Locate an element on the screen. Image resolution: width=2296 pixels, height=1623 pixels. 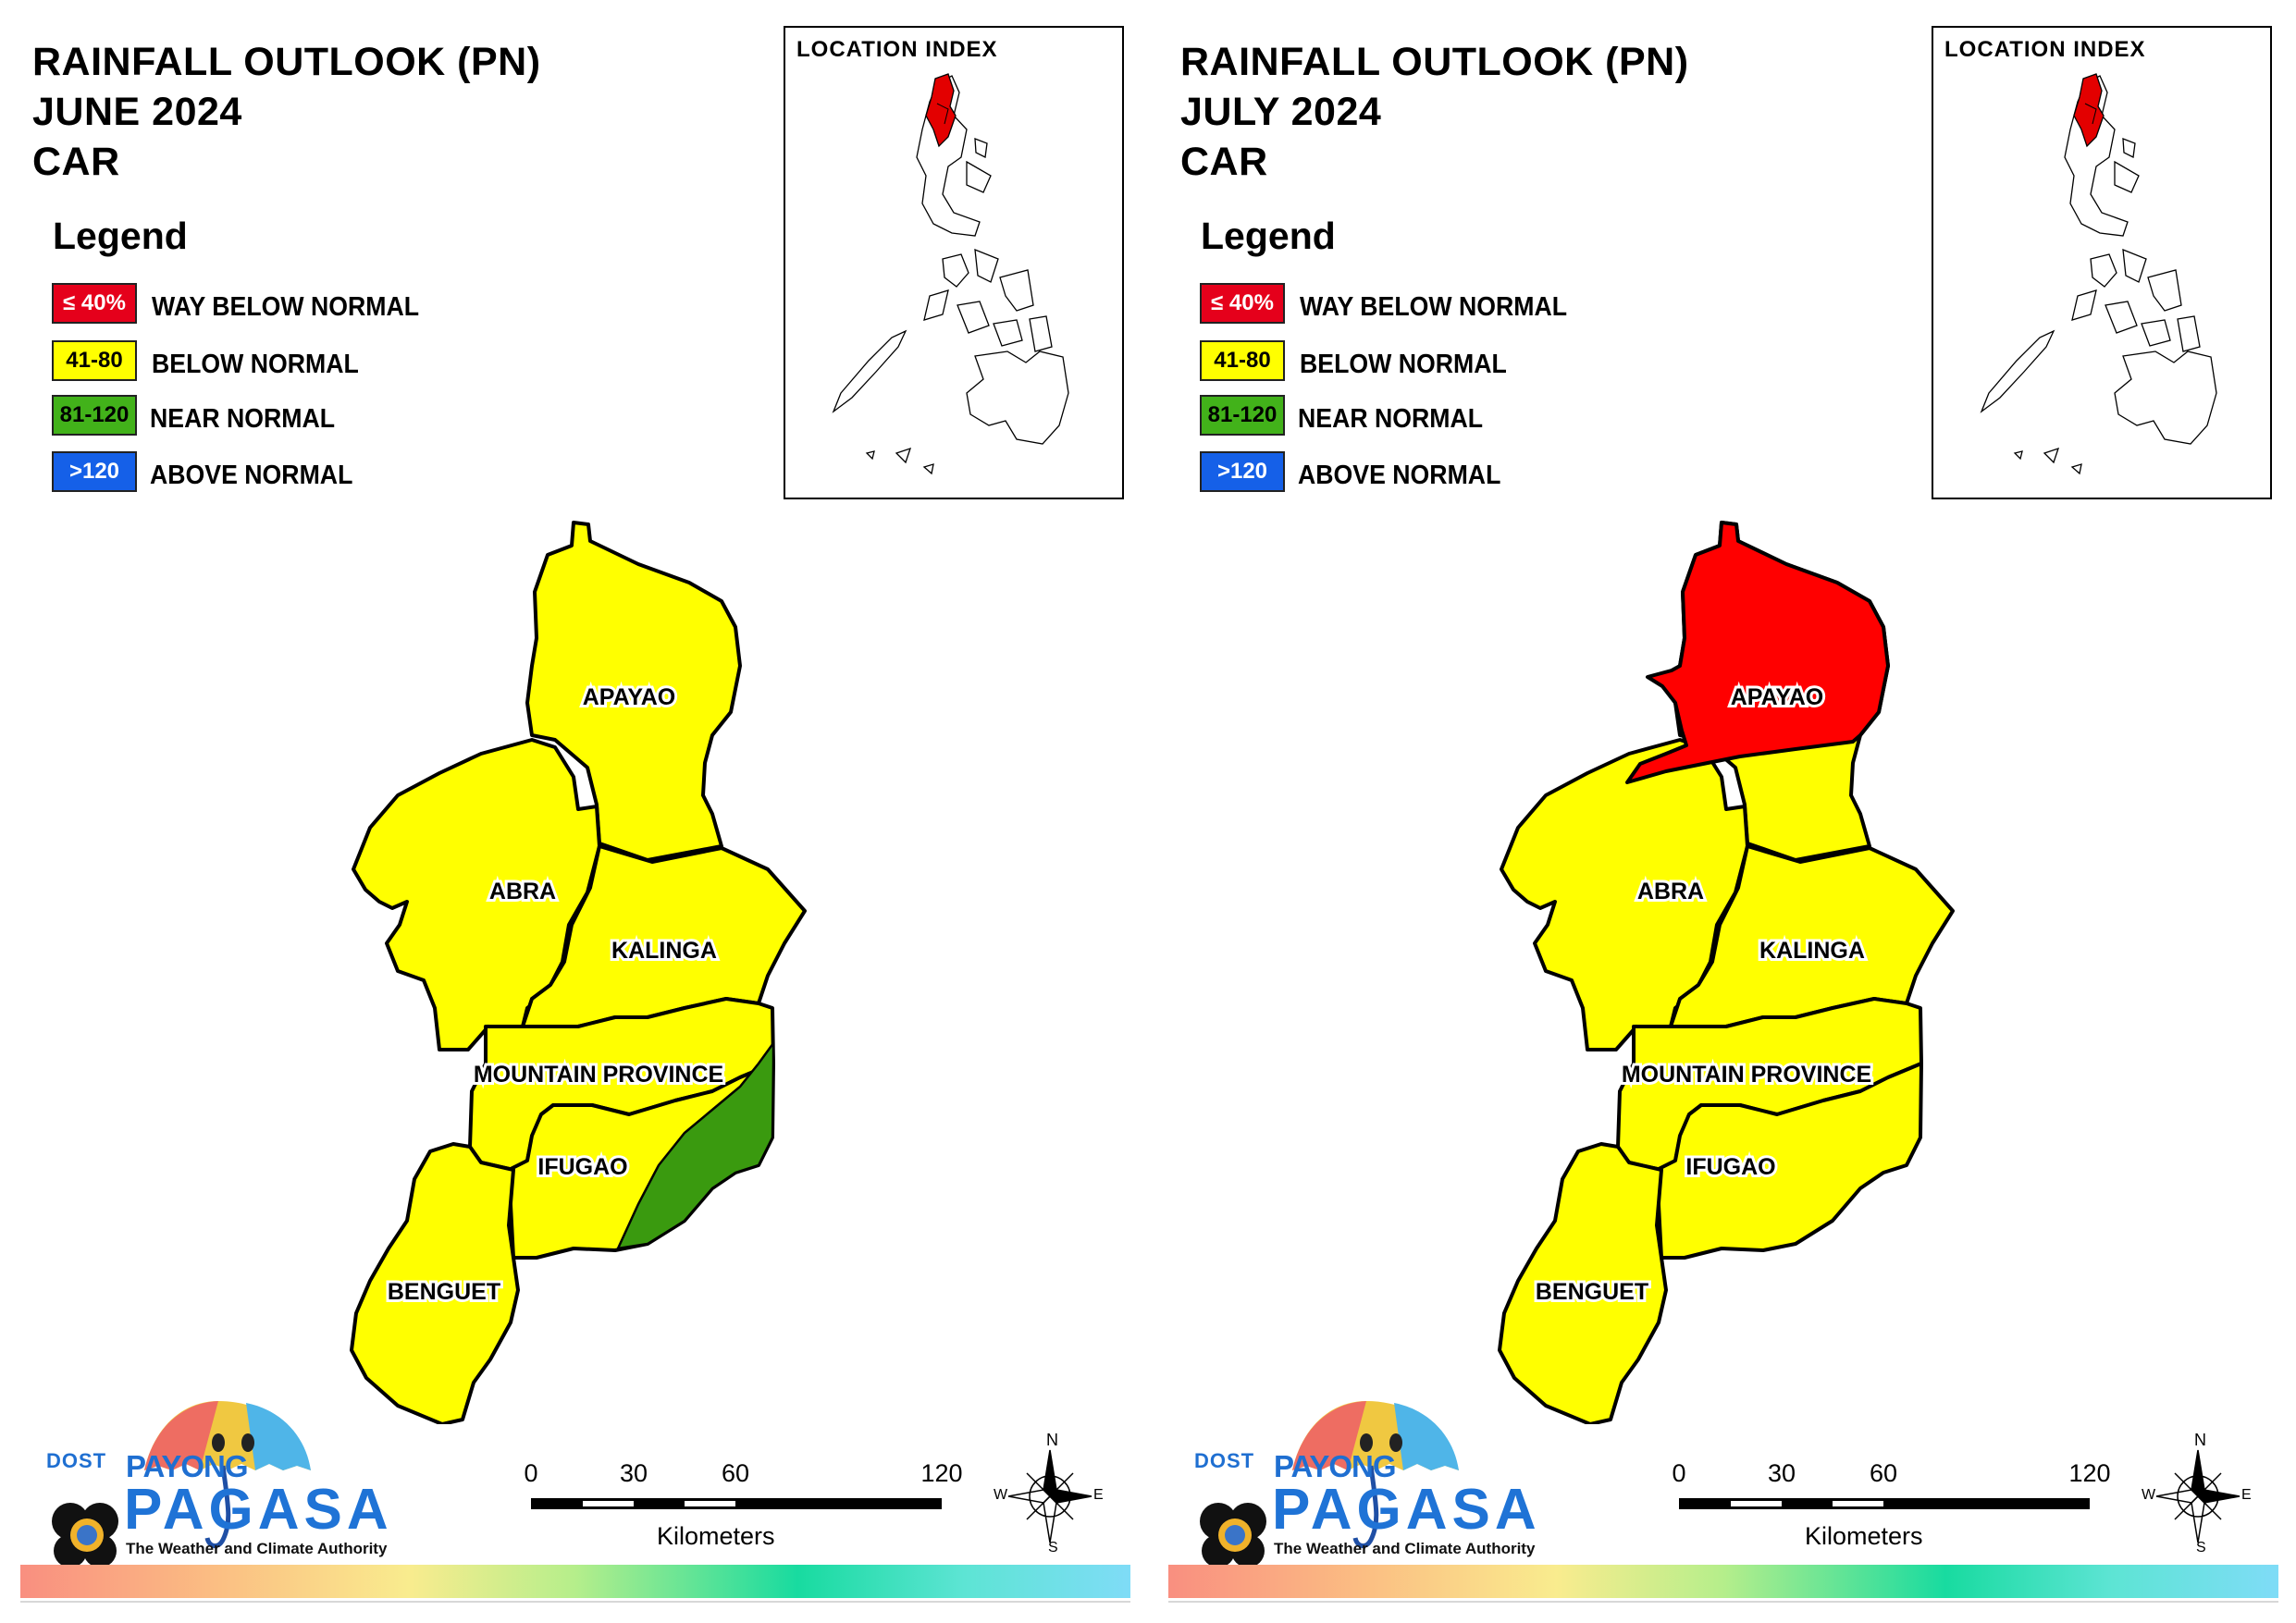
ifugao-region is located at coordinates (1789, 1161).